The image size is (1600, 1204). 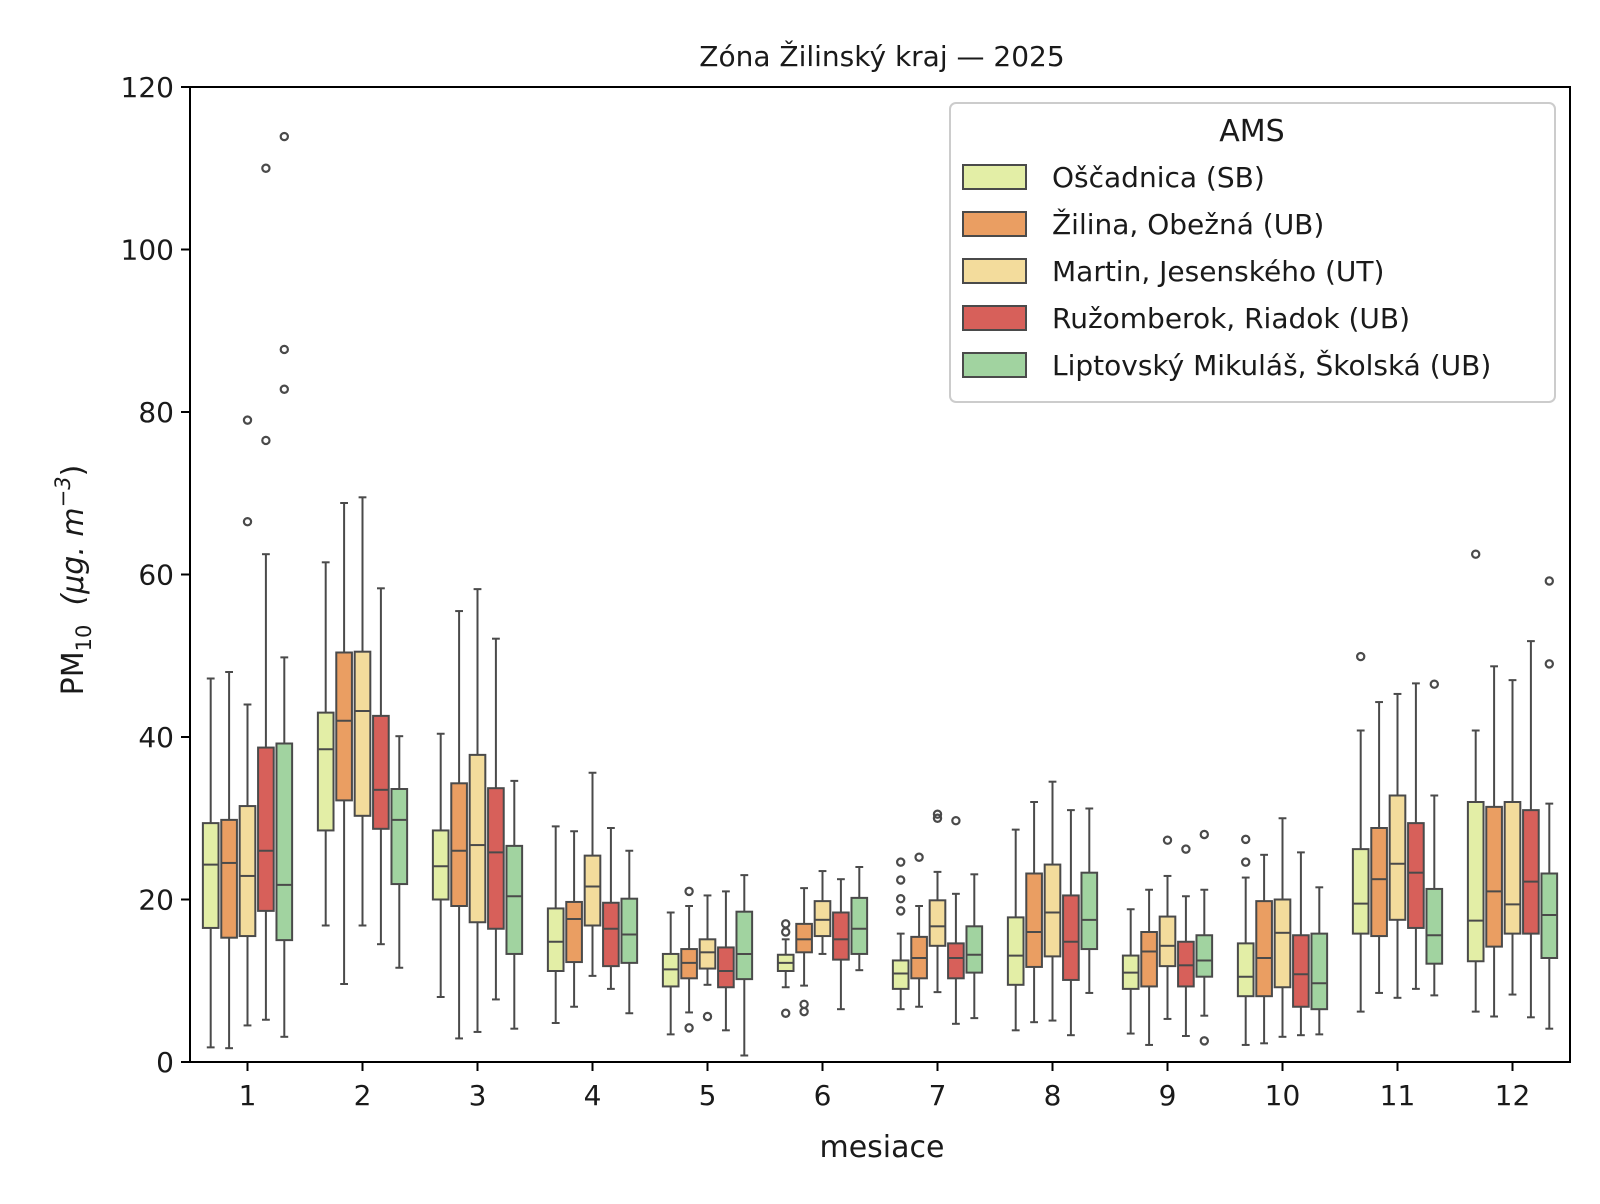 What do you see at coordinates (147, 87) in the screenshot?
I see `y-tick-label: 120` at bounding box center [147, 87].